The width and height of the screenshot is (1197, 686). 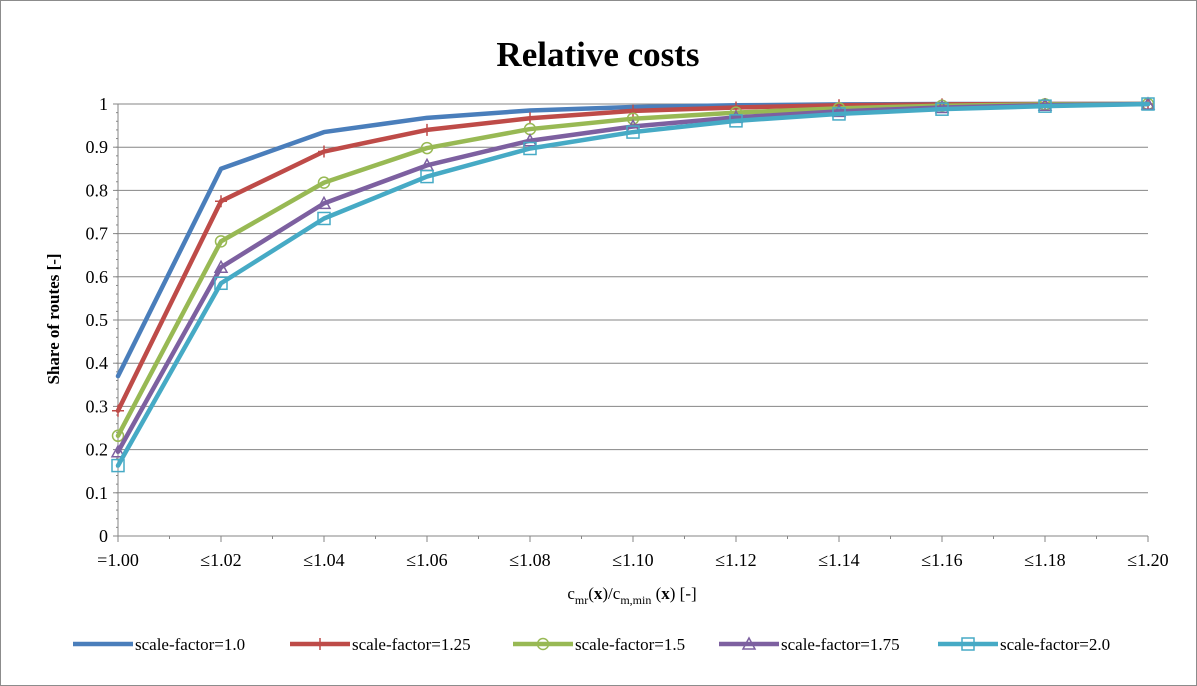 What do you see at coordinates (97, 147) in the screenshot?
I see `y-tick-label: 0.9` at bounding box center [97, 147].